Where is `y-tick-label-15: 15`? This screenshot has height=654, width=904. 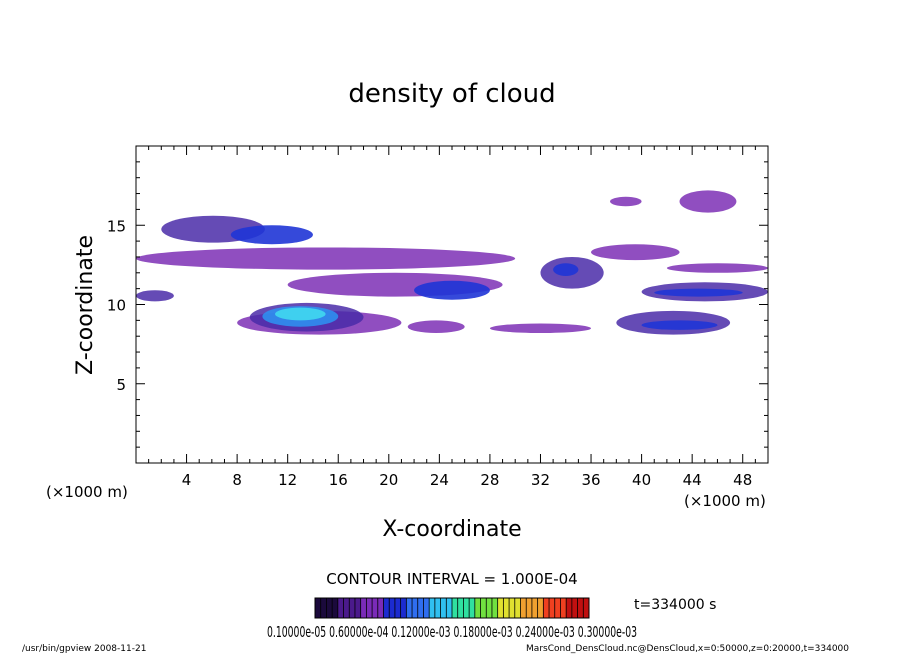
y-tick-label-15: 15 is located at coordinates (116, 226).